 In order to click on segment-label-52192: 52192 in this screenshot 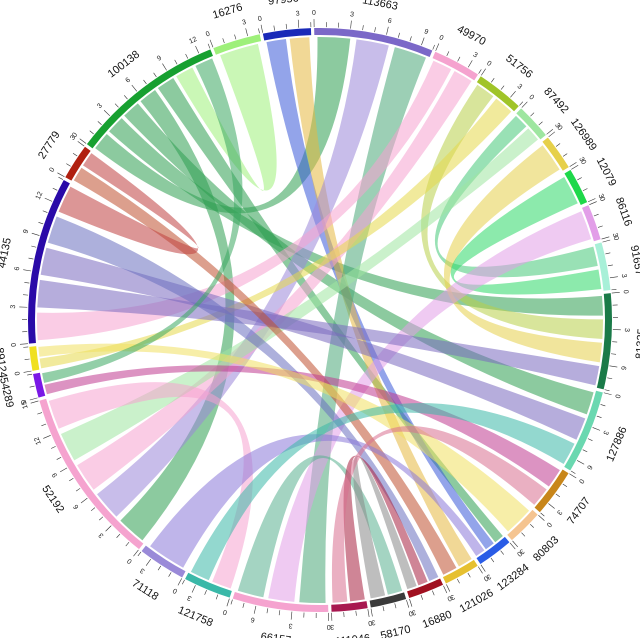, I will do `click(52, 499)`.